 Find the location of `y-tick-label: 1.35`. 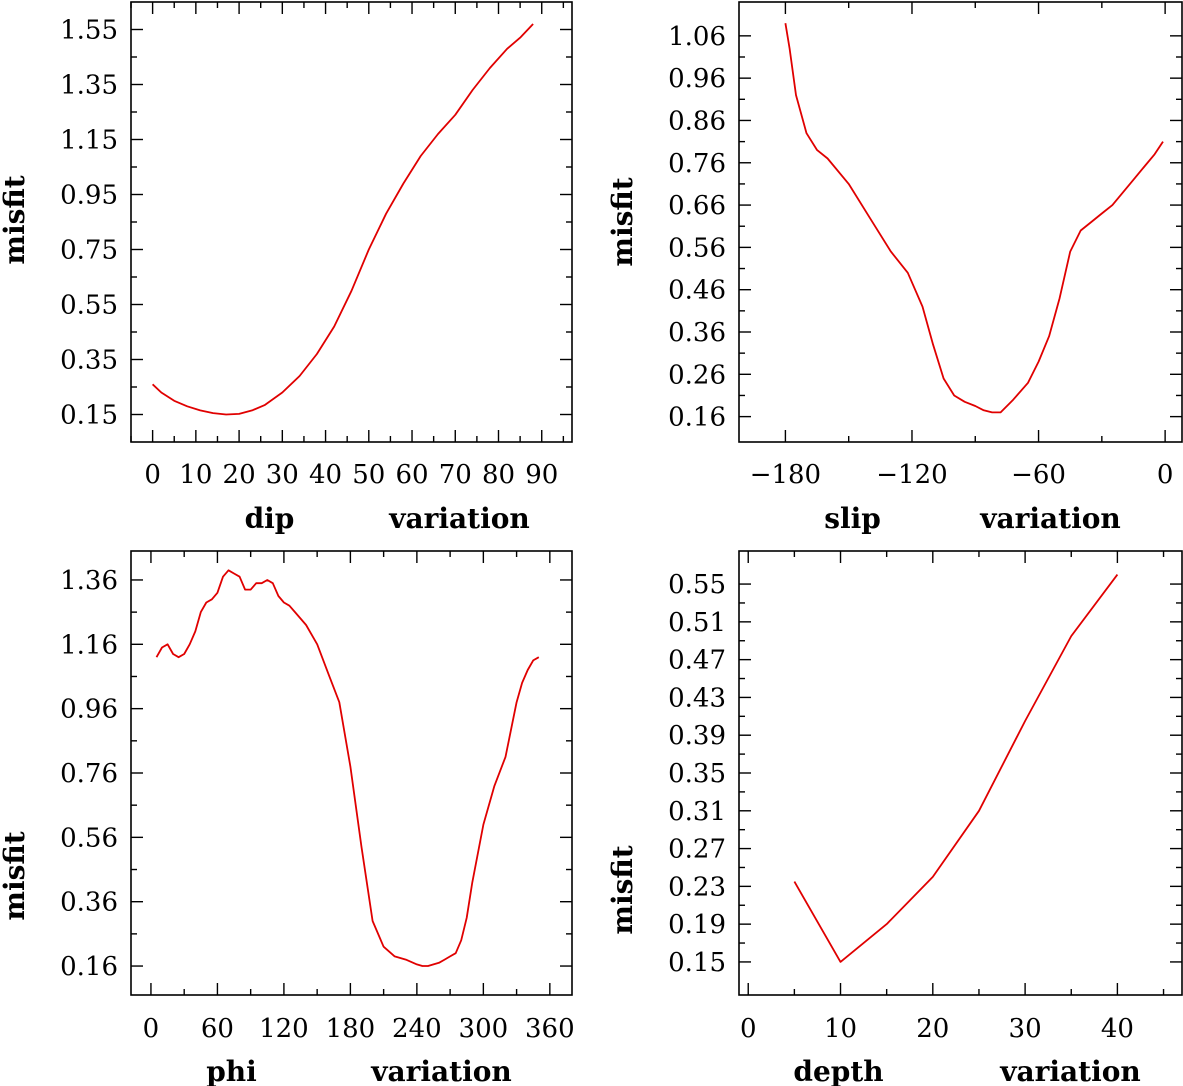

y-tick-label: 1.35 is located at coordinates (89, 86).